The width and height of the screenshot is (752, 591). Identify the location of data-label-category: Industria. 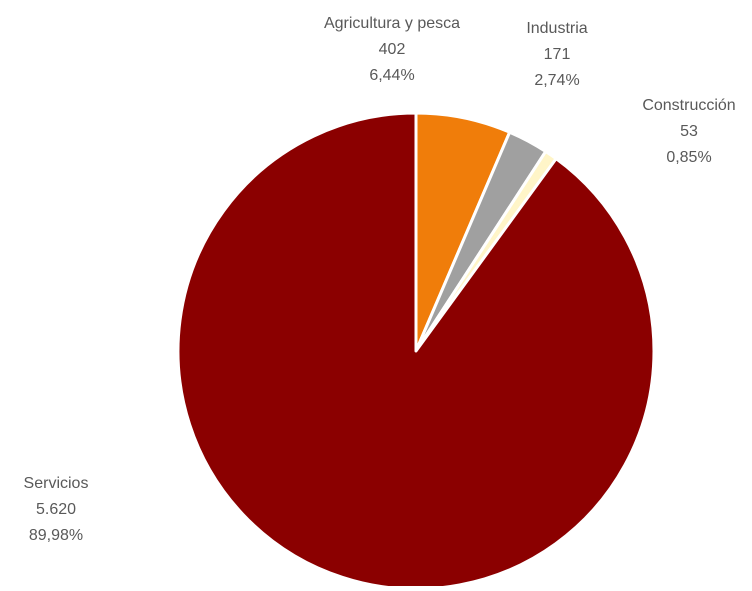
(556, 28).